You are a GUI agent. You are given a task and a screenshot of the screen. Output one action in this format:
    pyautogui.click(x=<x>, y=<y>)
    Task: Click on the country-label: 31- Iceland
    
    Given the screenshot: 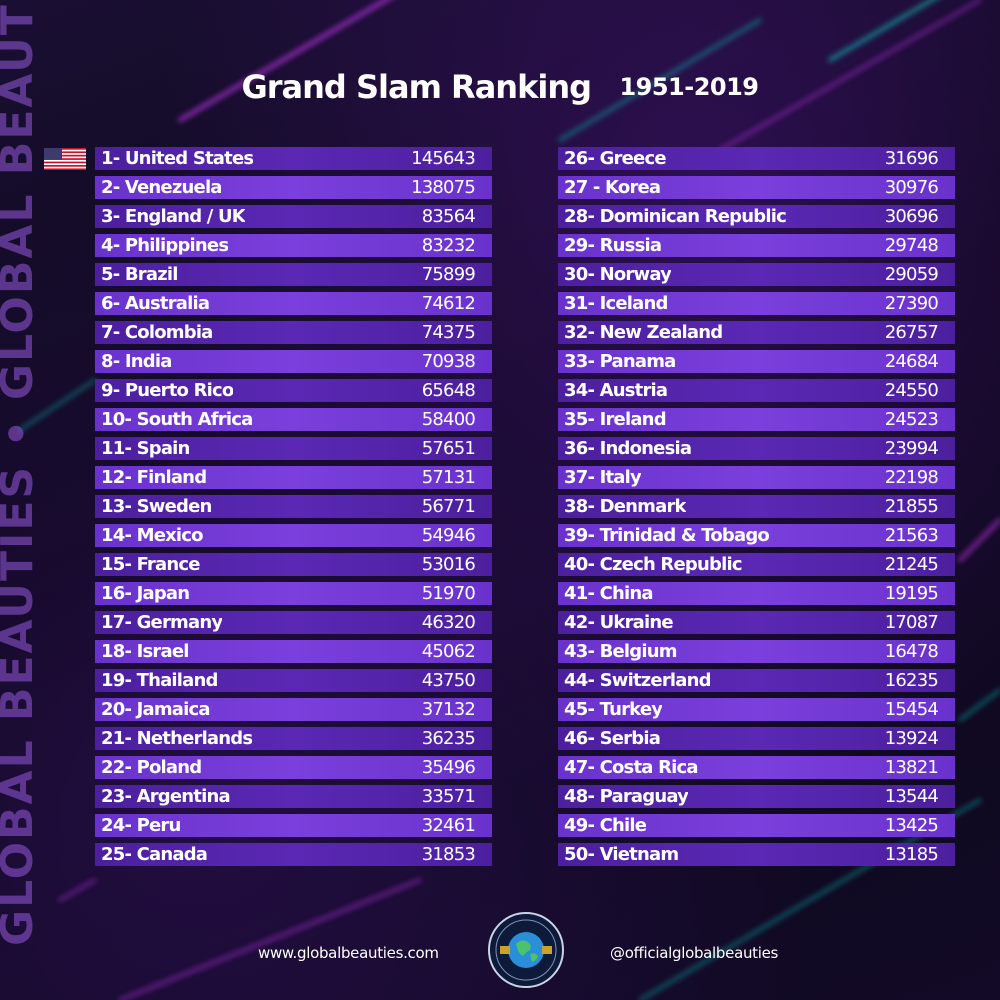 What is the action you would take?
    pyautogui.click(x=616, y=303)
    